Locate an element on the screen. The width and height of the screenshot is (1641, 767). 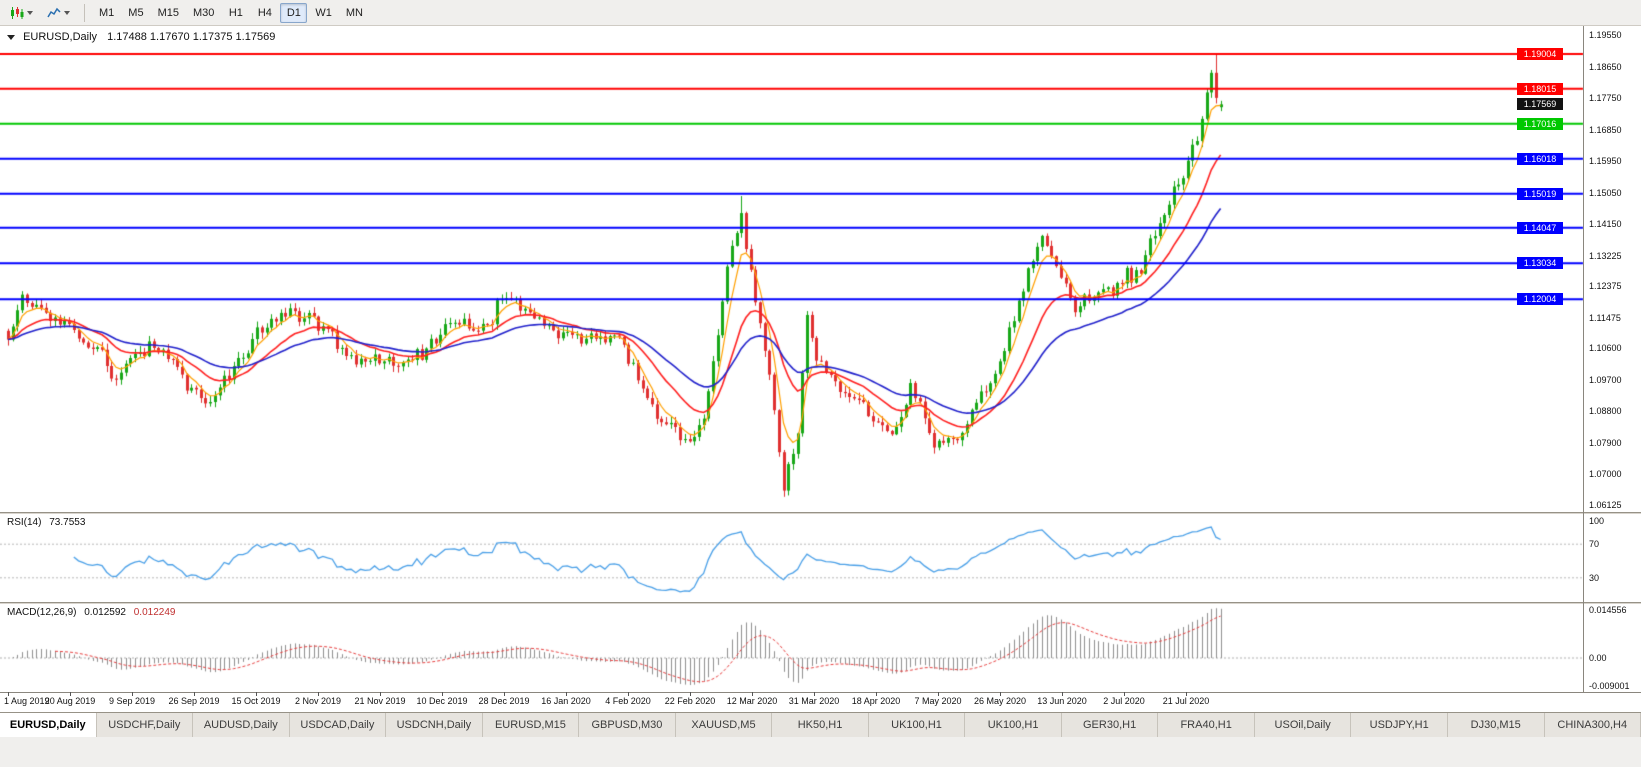
chart-symbol-label: EURUSD,Daily is located at coordinates (60, 37).